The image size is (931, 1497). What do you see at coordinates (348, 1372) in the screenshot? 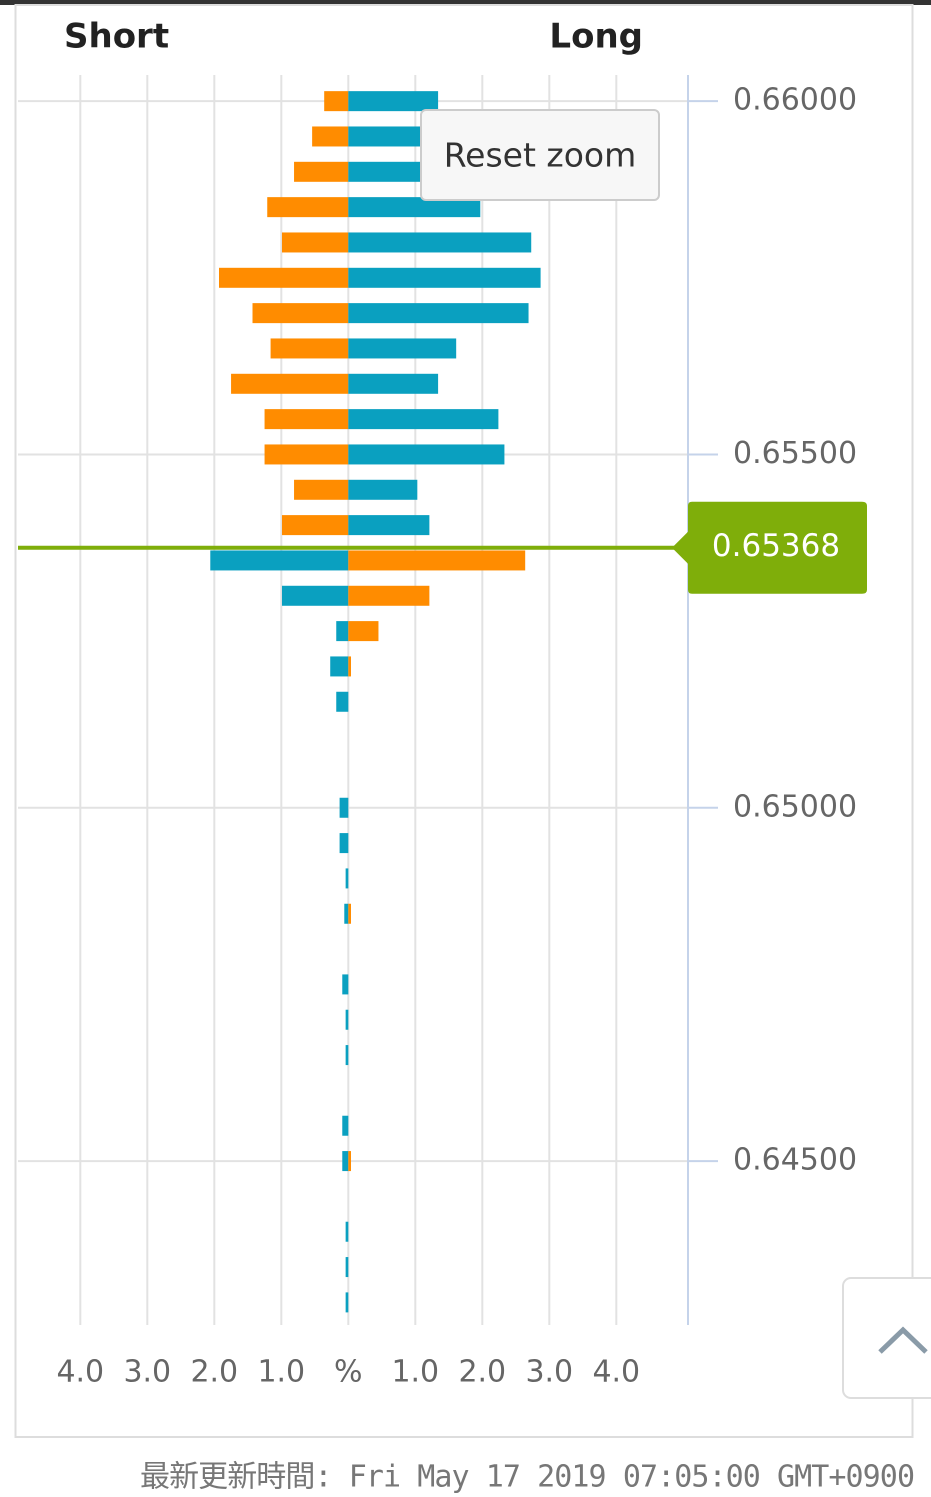
I see `x-tick-label: %` at bounding box center [348, 1372].